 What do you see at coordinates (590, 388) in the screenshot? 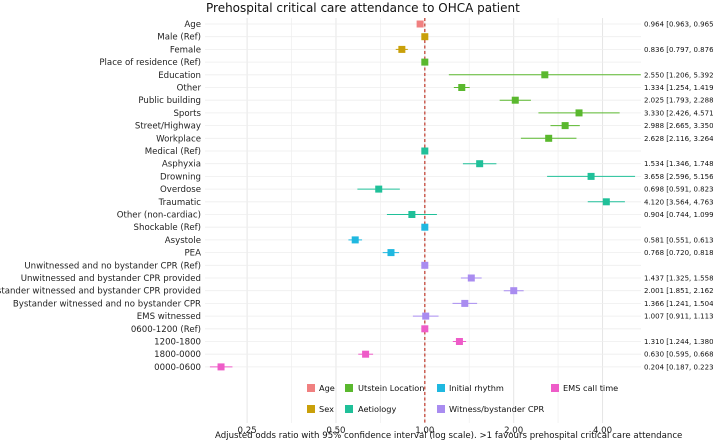
I see `legend-label: EMS call time` at bounding box center [590, 388].